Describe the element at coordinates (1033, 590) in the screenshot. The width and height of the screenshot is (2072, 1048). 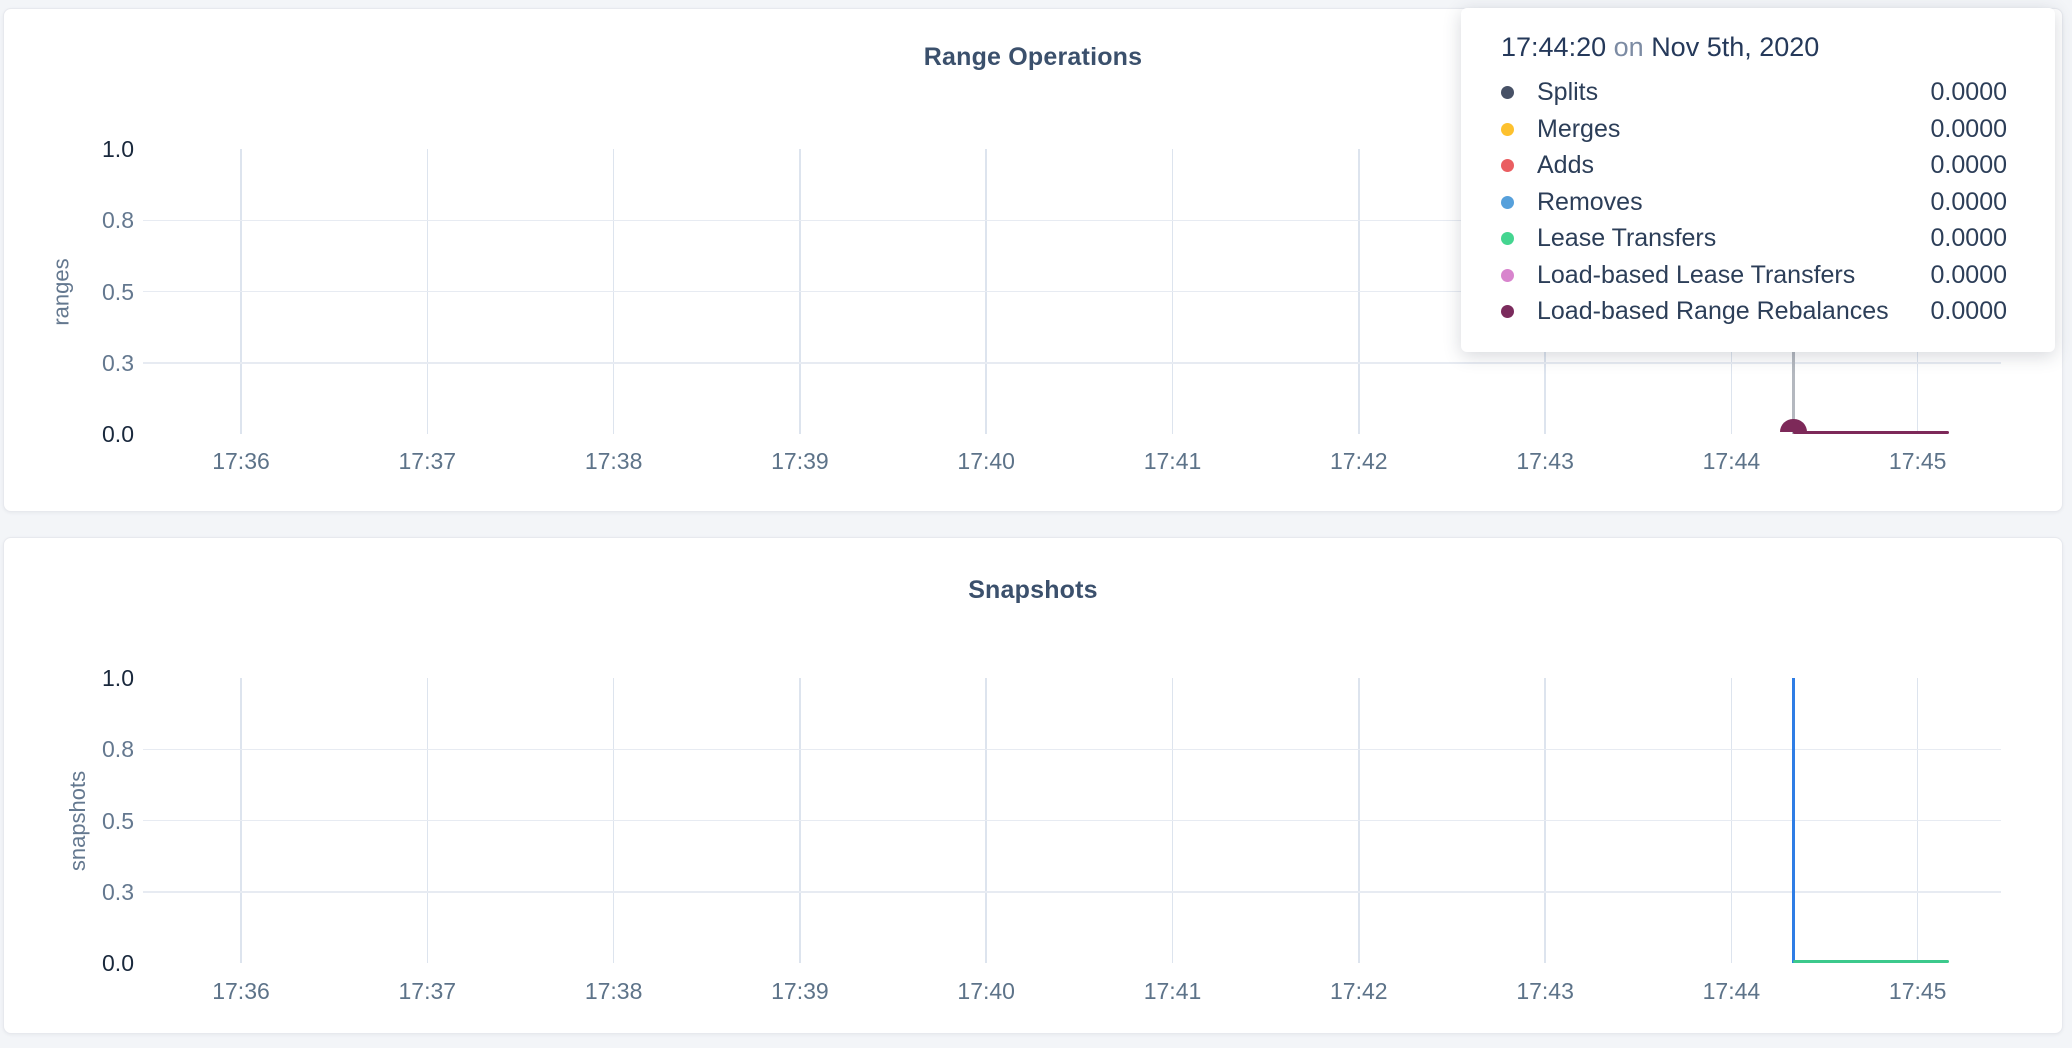
I see `chart-title: Snapshots` at that location.